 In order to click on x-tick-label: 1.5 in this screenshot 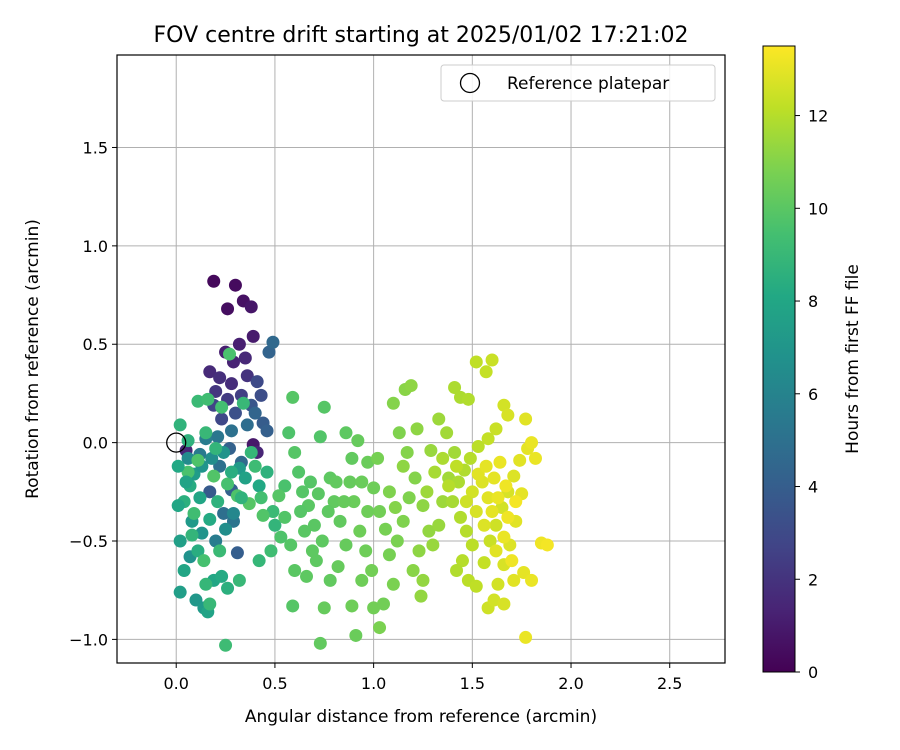, I will do `click(472, 683)`.